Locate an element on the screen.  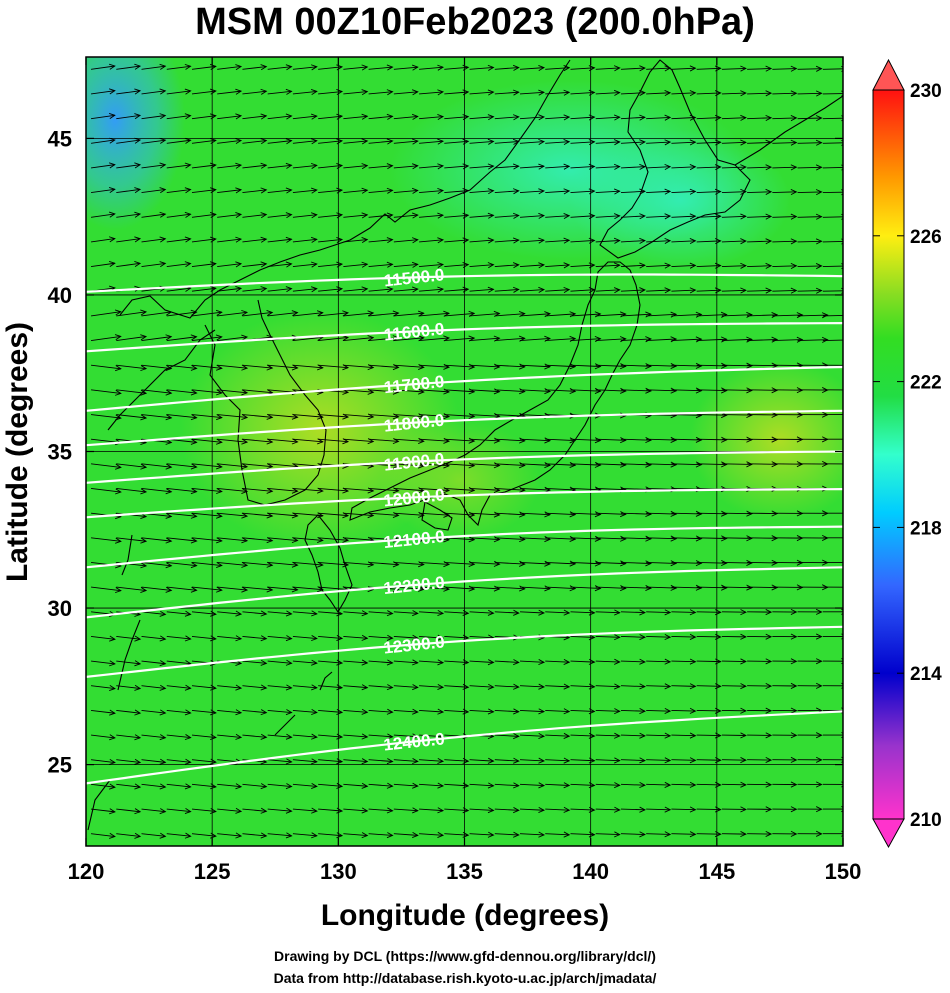
x-tick-label: 140 is located at coordinates (590, 871).